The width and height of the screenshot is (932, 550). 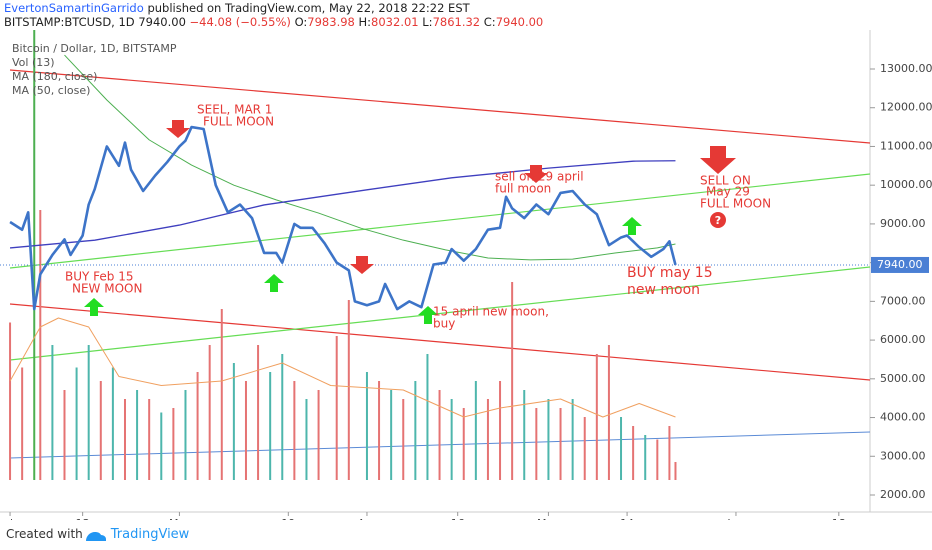 What do you see at coordinates (10, 518) in the screenshot?
I see `x-tick-label: eb` at bounding box center [10, 518].